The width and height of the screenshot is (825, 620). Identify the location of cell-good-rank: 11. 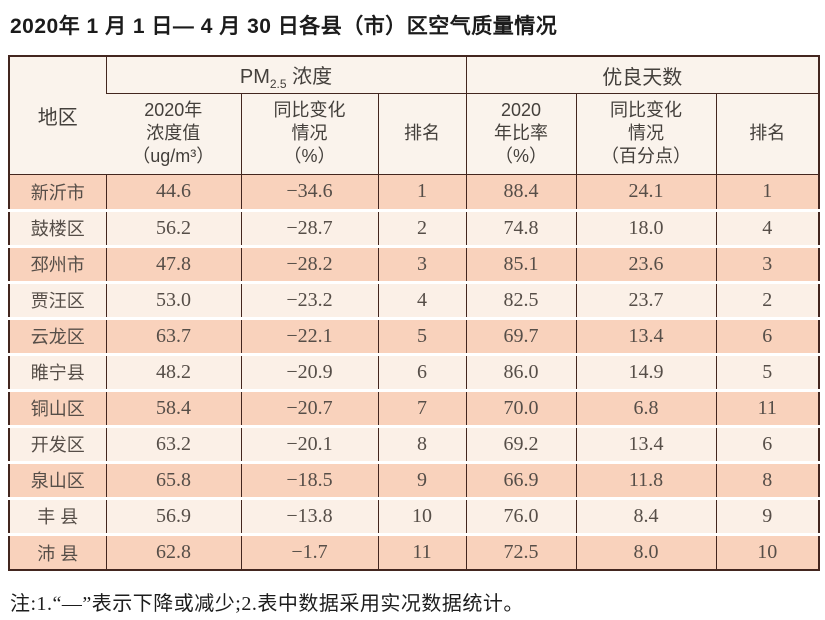
(767, 407).